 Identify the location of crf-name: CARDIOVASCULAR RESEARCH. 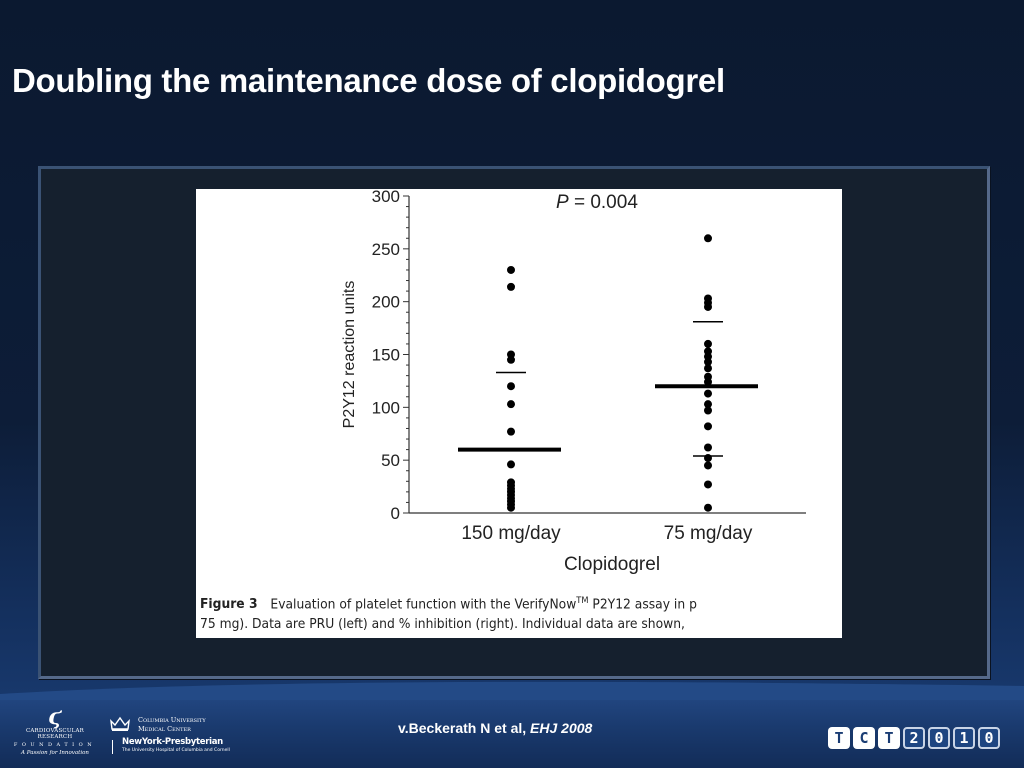
(55, 734).